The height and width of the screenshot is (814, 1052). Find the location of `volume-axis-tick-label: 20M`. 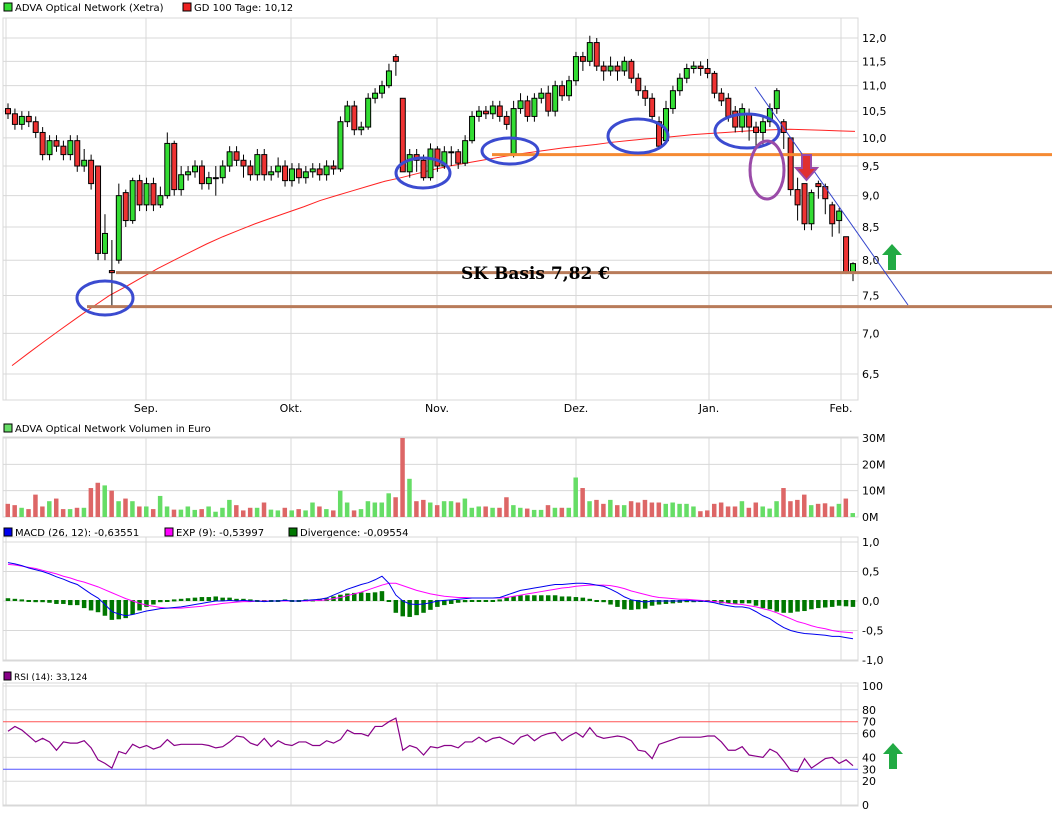

volume-axis-tick-label: 20M is located at coordinates (874, 464).